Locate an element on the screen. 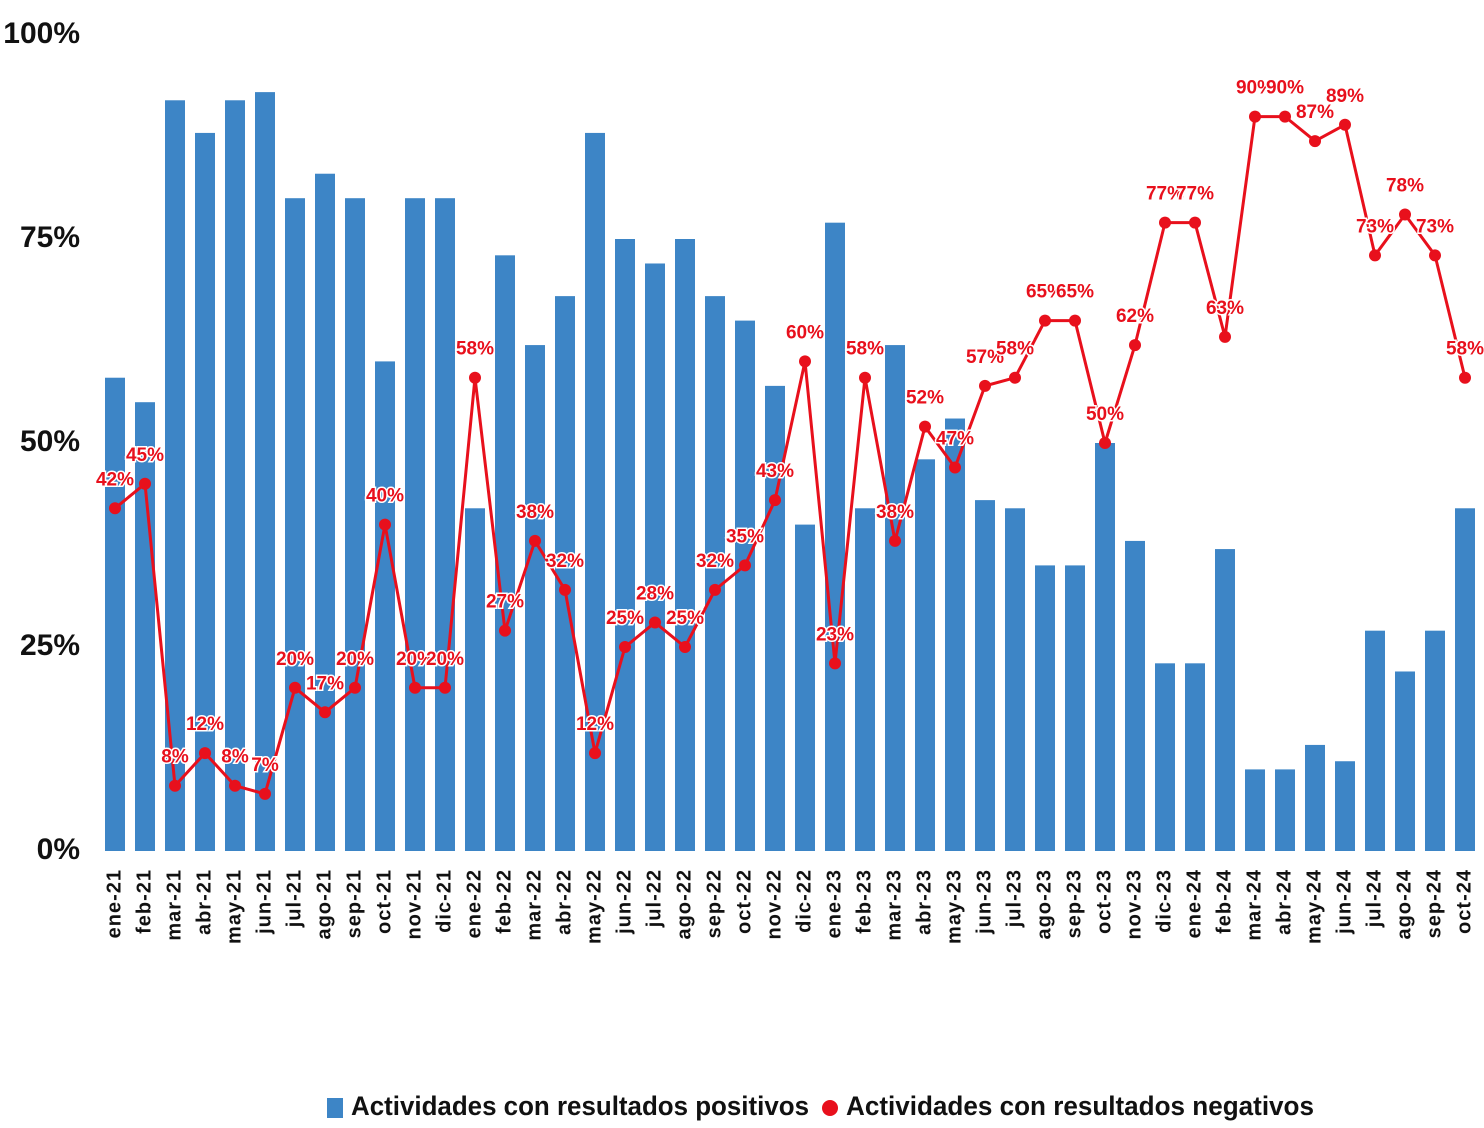 This screenshot has width=1484, height=1128. data-label: 47% is located at coordinates (955, 438).